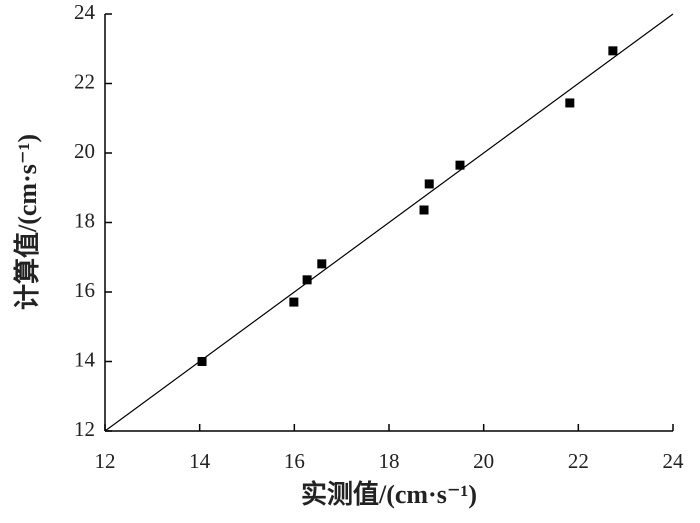 The image size is (700, 523). Describe the element at coordinates (389, 494) in the screenshot. I see `x-axis-label: 实测值/(cm·s⁻¹)` at that location.